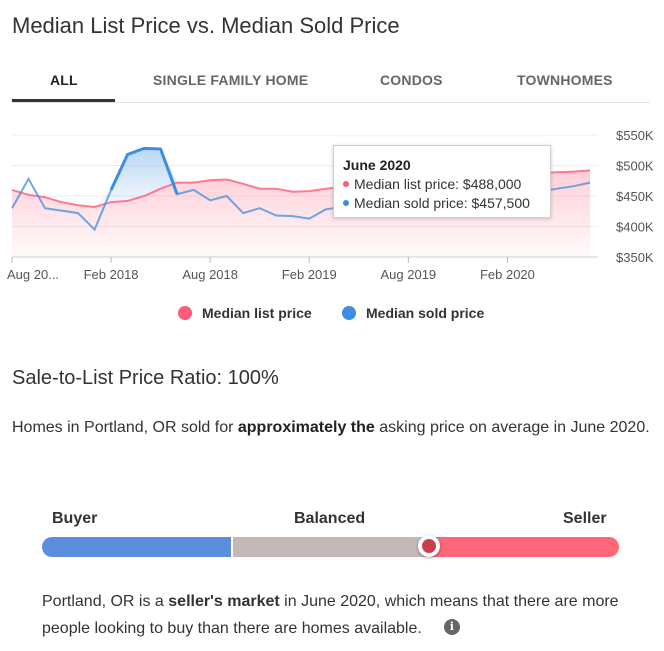 The height and width of the screenshot is (651, 664). What do you see at coordinates (635, 135) in the screenshot?
I see `y-tick-label: $550K` at bounding box center [635, 135].